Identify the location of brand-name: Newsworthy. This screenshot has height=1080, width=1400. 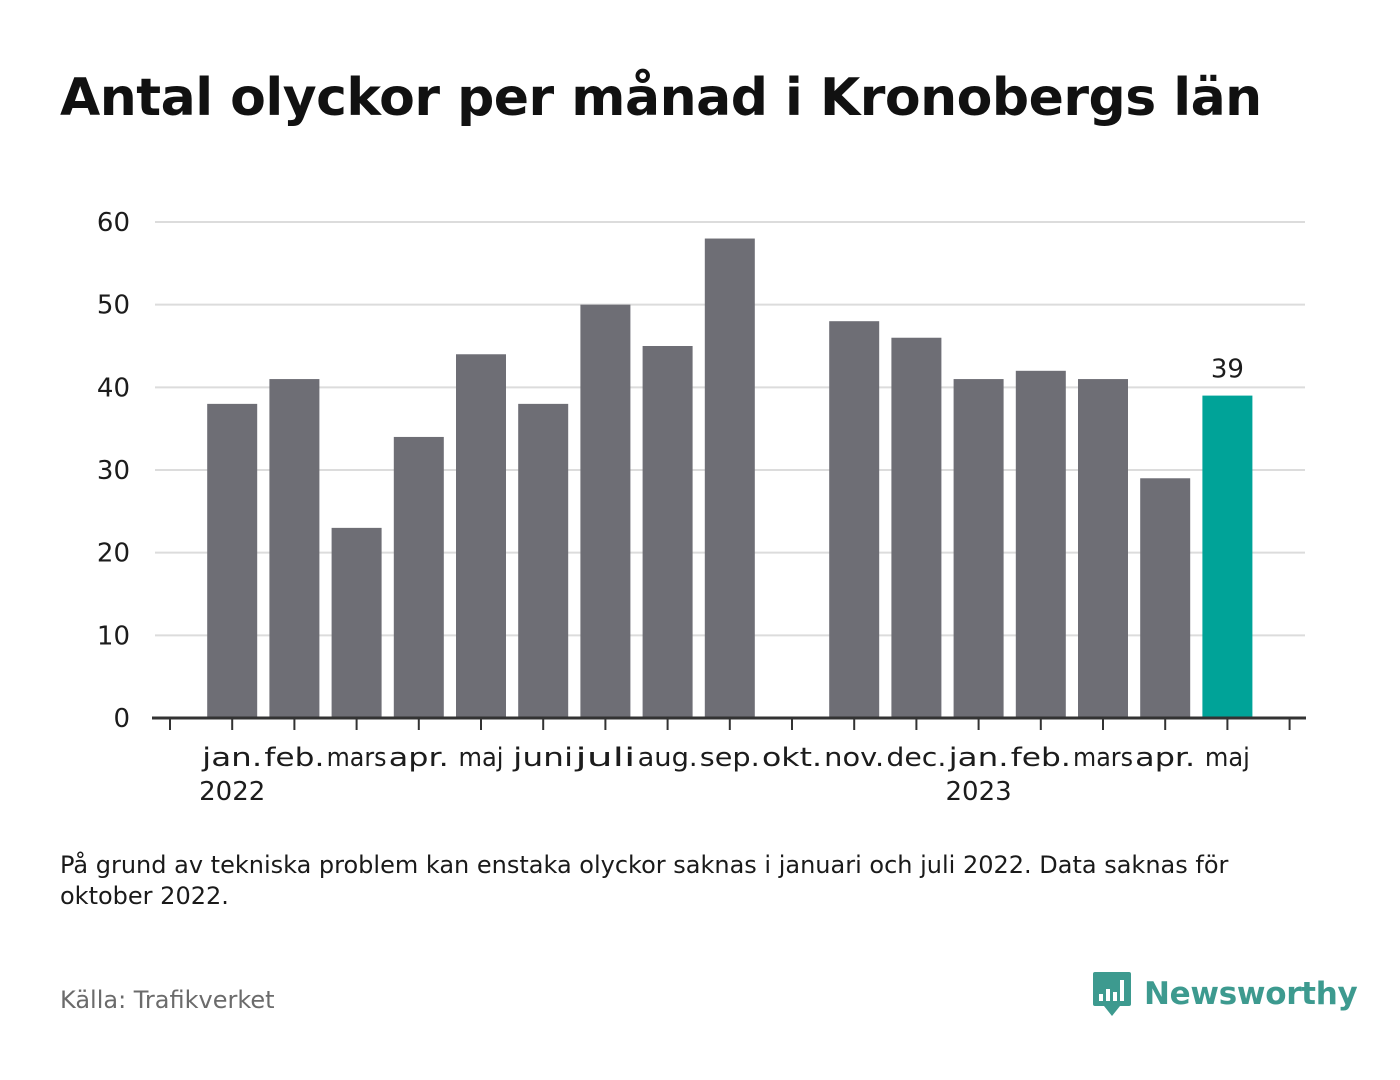
(1251, 994).